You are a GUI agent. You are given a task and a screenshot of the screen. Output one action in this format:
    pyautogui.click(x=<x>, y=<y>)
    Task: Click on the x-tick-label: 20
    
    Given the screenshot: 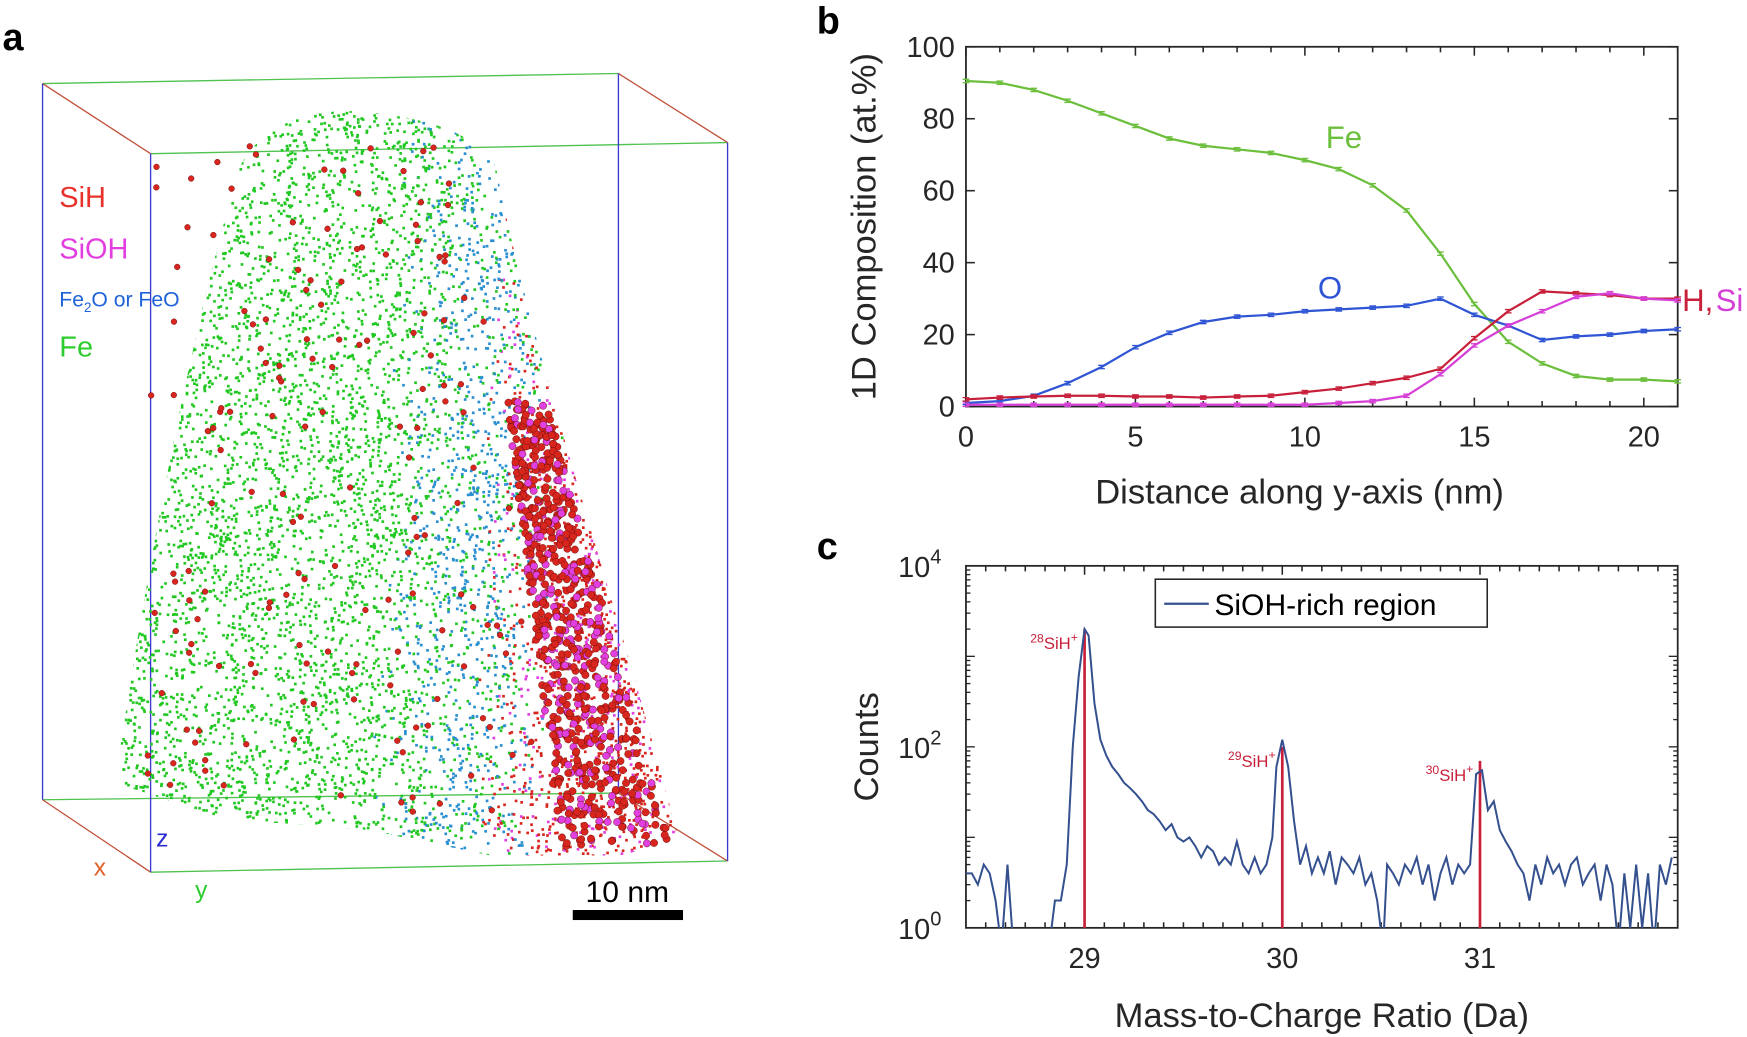 What is the action you would take?
    pyautogui.click(x=1644, y=438)
    